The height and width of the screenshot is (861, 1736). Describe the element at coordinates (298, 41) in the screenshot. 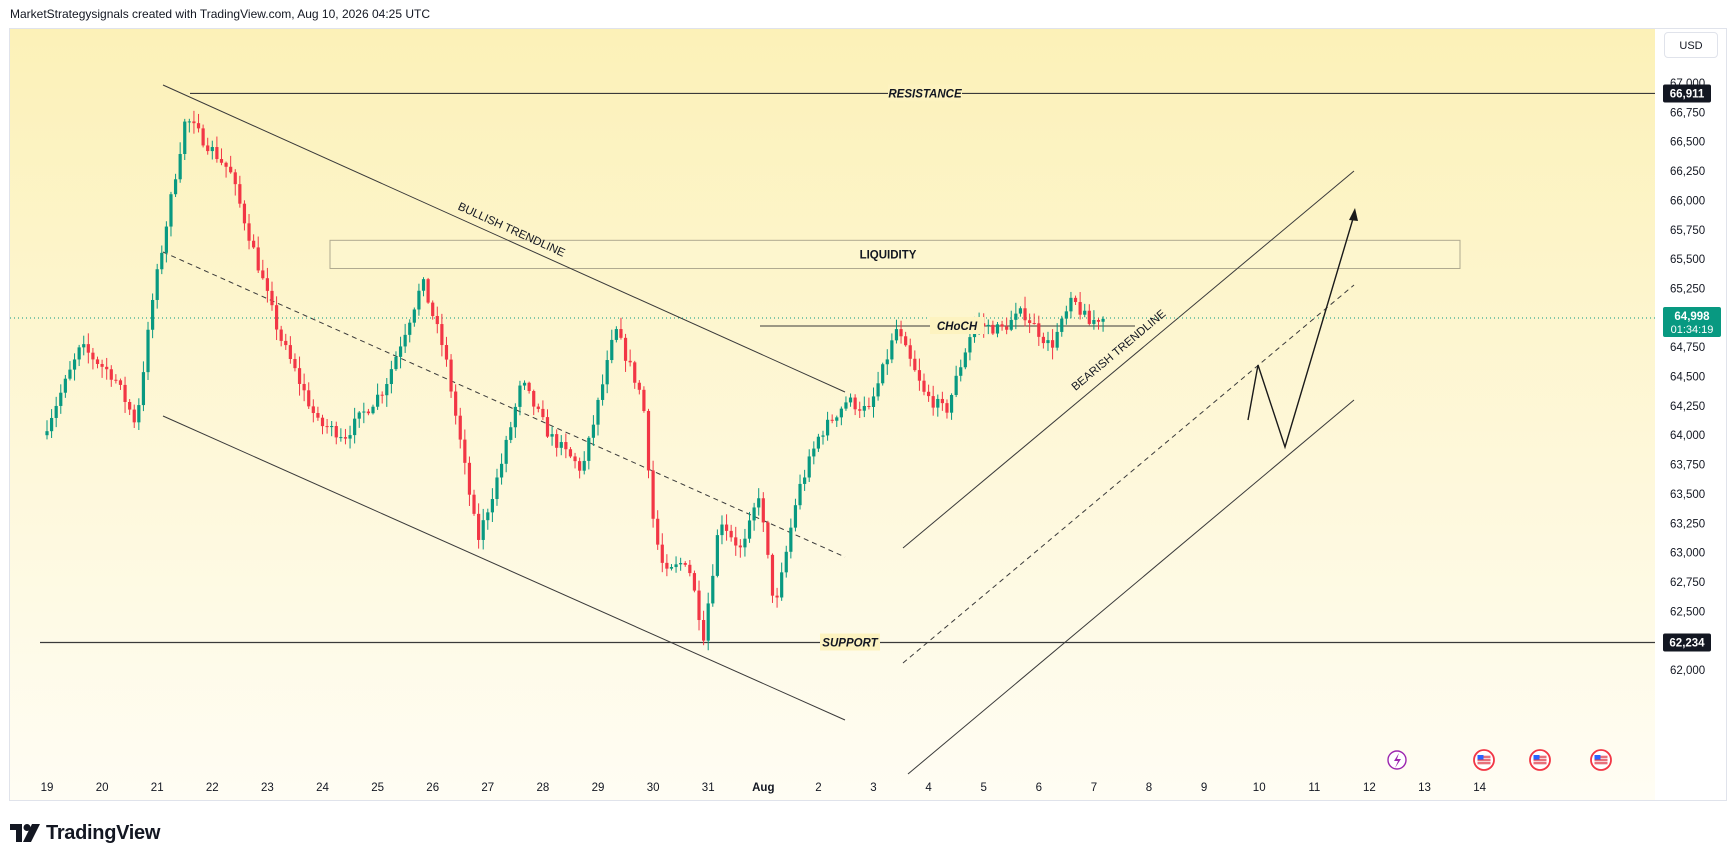

I see `high-value: 65,047` at that location.